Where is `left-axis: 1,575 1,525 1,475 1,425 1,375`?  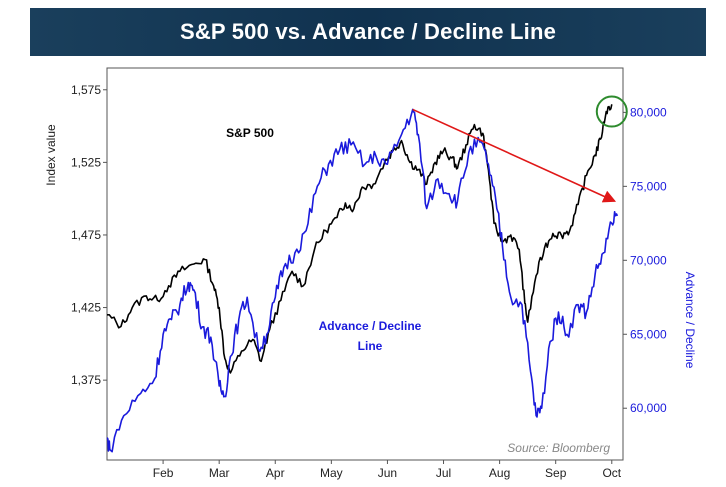
left-axis: 1,575 1,525 1,475 1,425 1,375 is located at coordinates (89, 235).